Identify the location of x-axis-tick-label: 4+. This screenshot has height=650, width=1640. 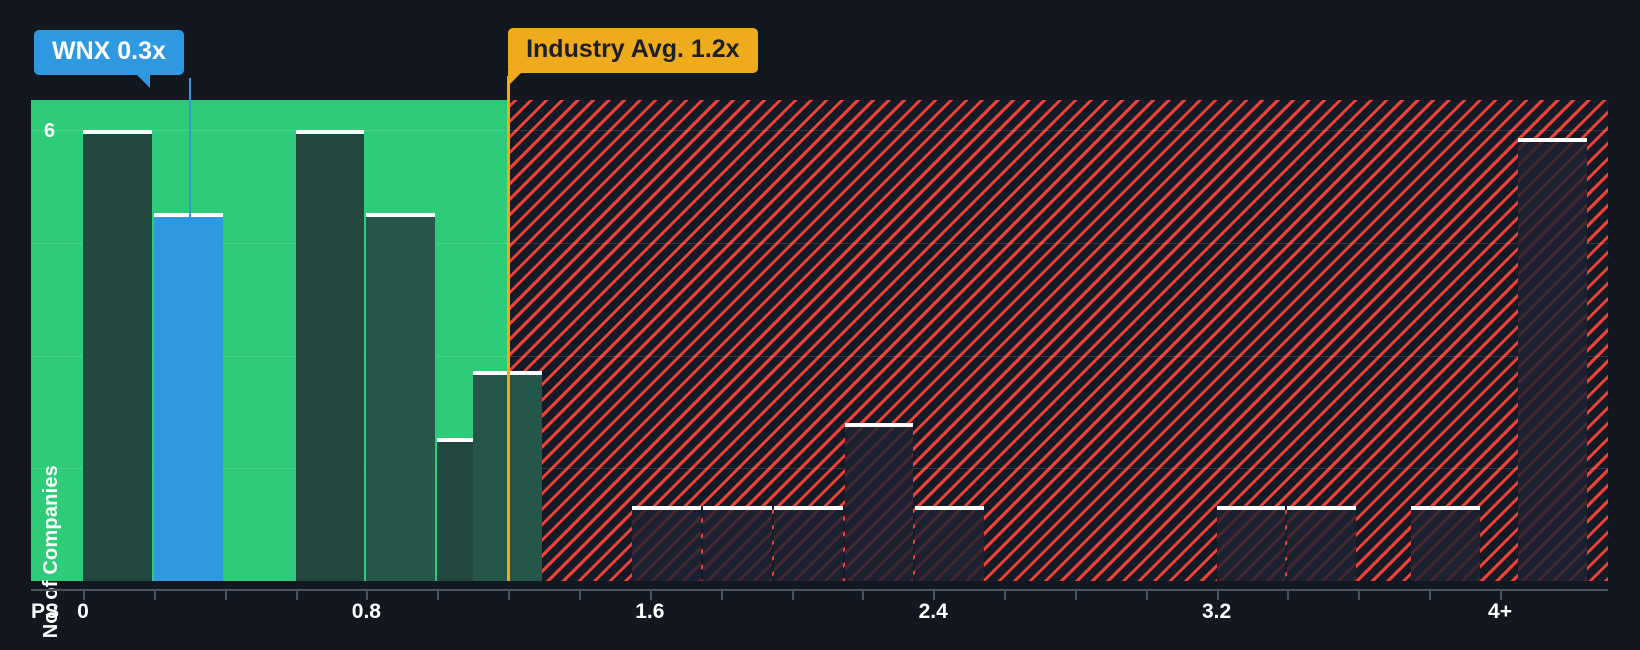
(1500, 611).